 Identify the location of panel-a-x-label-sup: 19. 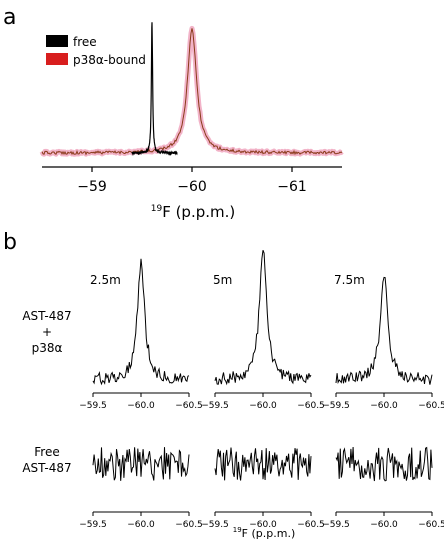
(157, 209).